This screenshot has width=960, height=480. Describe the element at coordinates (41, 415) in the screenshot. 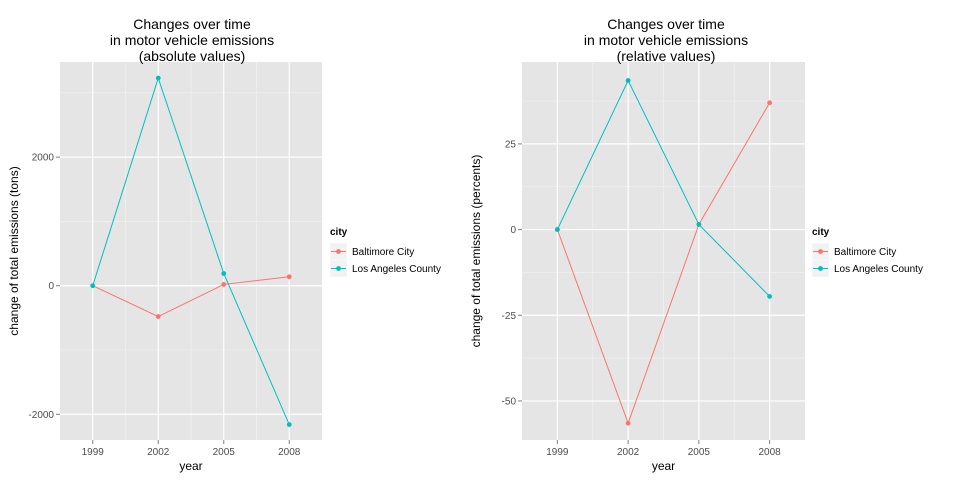

I see `y-tick-label: -2000` at that location.